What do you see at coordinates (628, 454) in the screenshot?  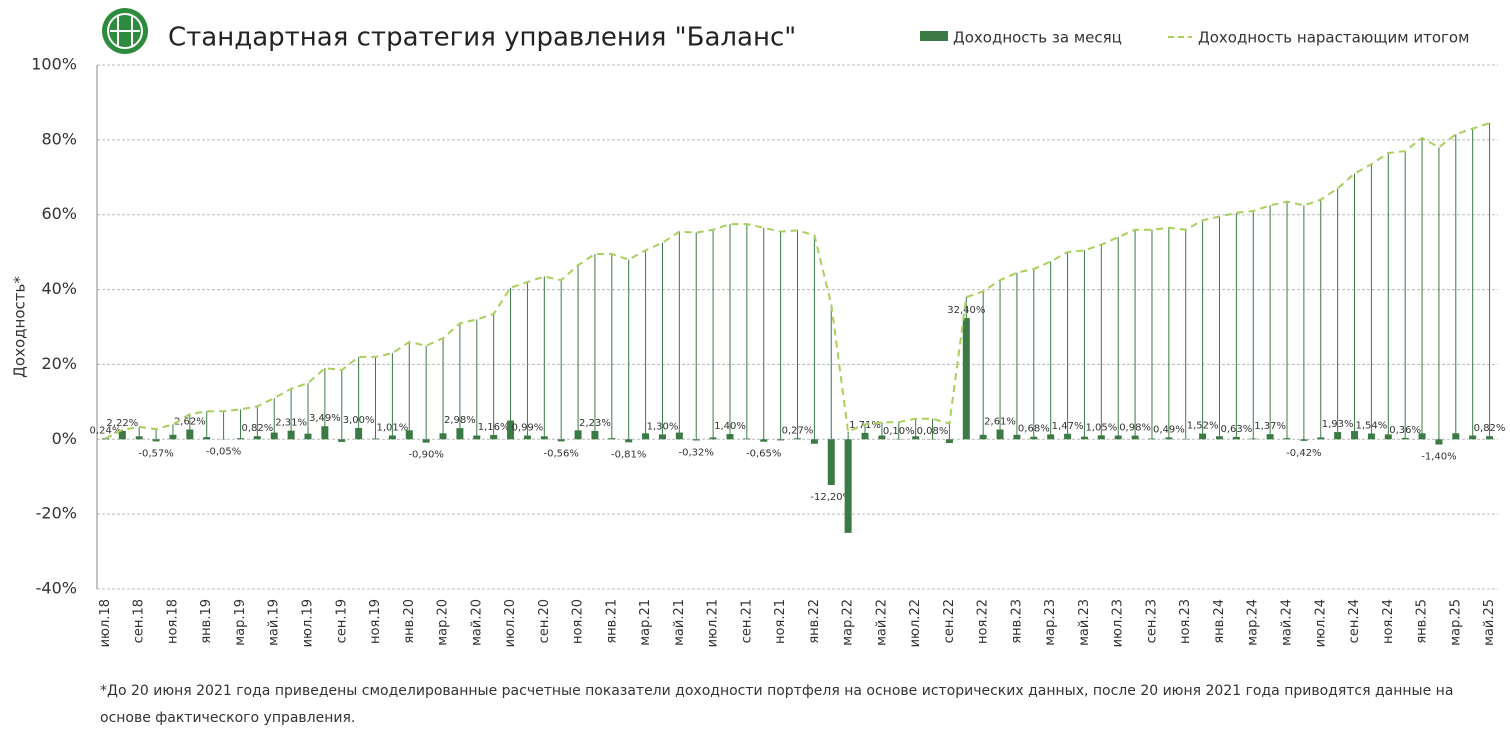 I see `data-label: -0,81%` at bounding box center [628, 454].